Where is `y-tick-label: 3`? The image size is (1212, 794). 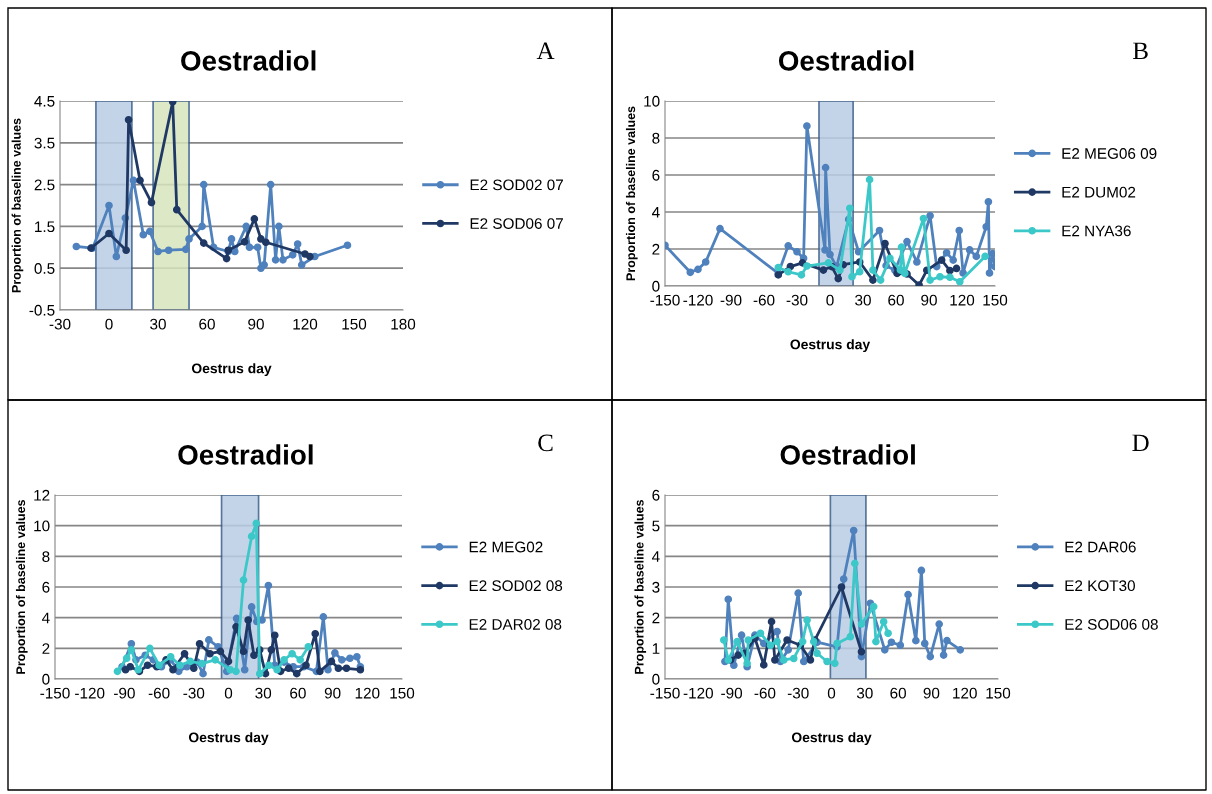 y-tick-label: 3 is located at coordinates (656, 587).